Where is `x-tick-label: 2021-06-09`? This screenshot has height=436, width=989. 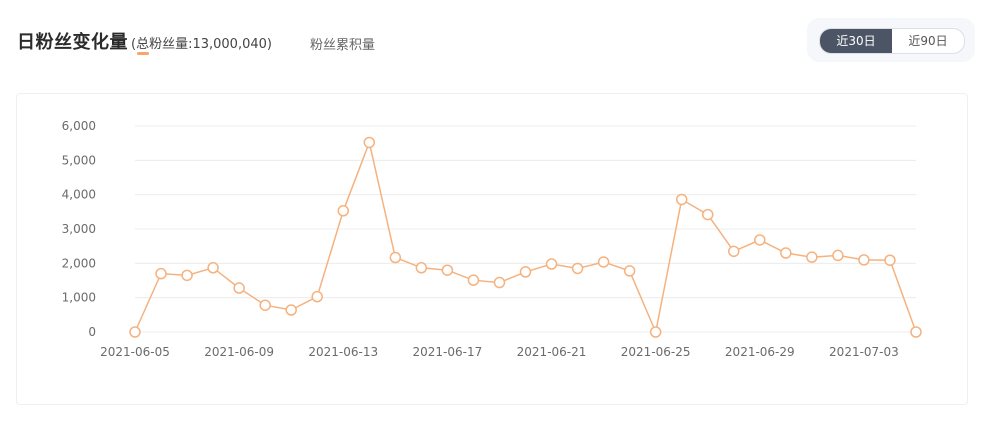
x-tick-label: 2021-06-09 is located at coordinates (239, 352).